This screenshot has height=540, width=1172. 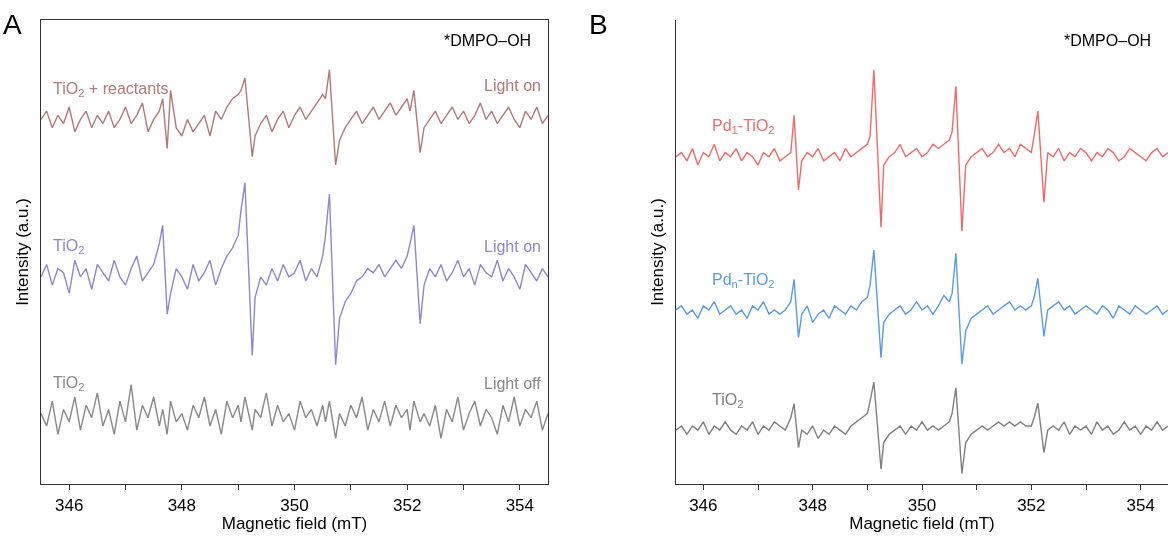 I want to click on series-label: TiO$_{2}$ + reactants, so click(x=111, y=90).